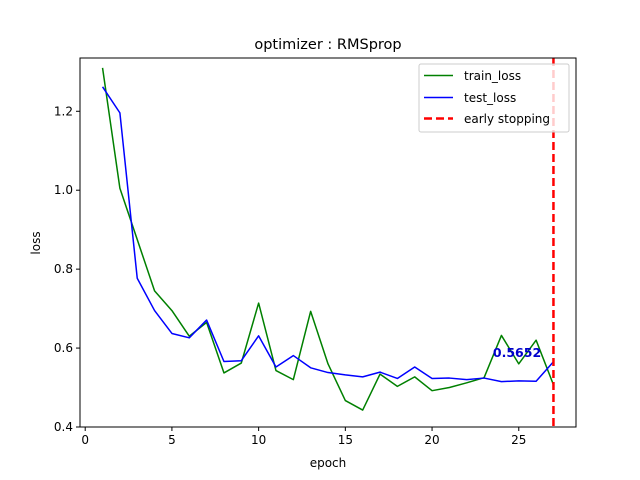 This screenshot has height=480, width=640. Describe the element at coordinates (63, 190) in the screenshot. I see `y-tick-label: 1.0` at that location.